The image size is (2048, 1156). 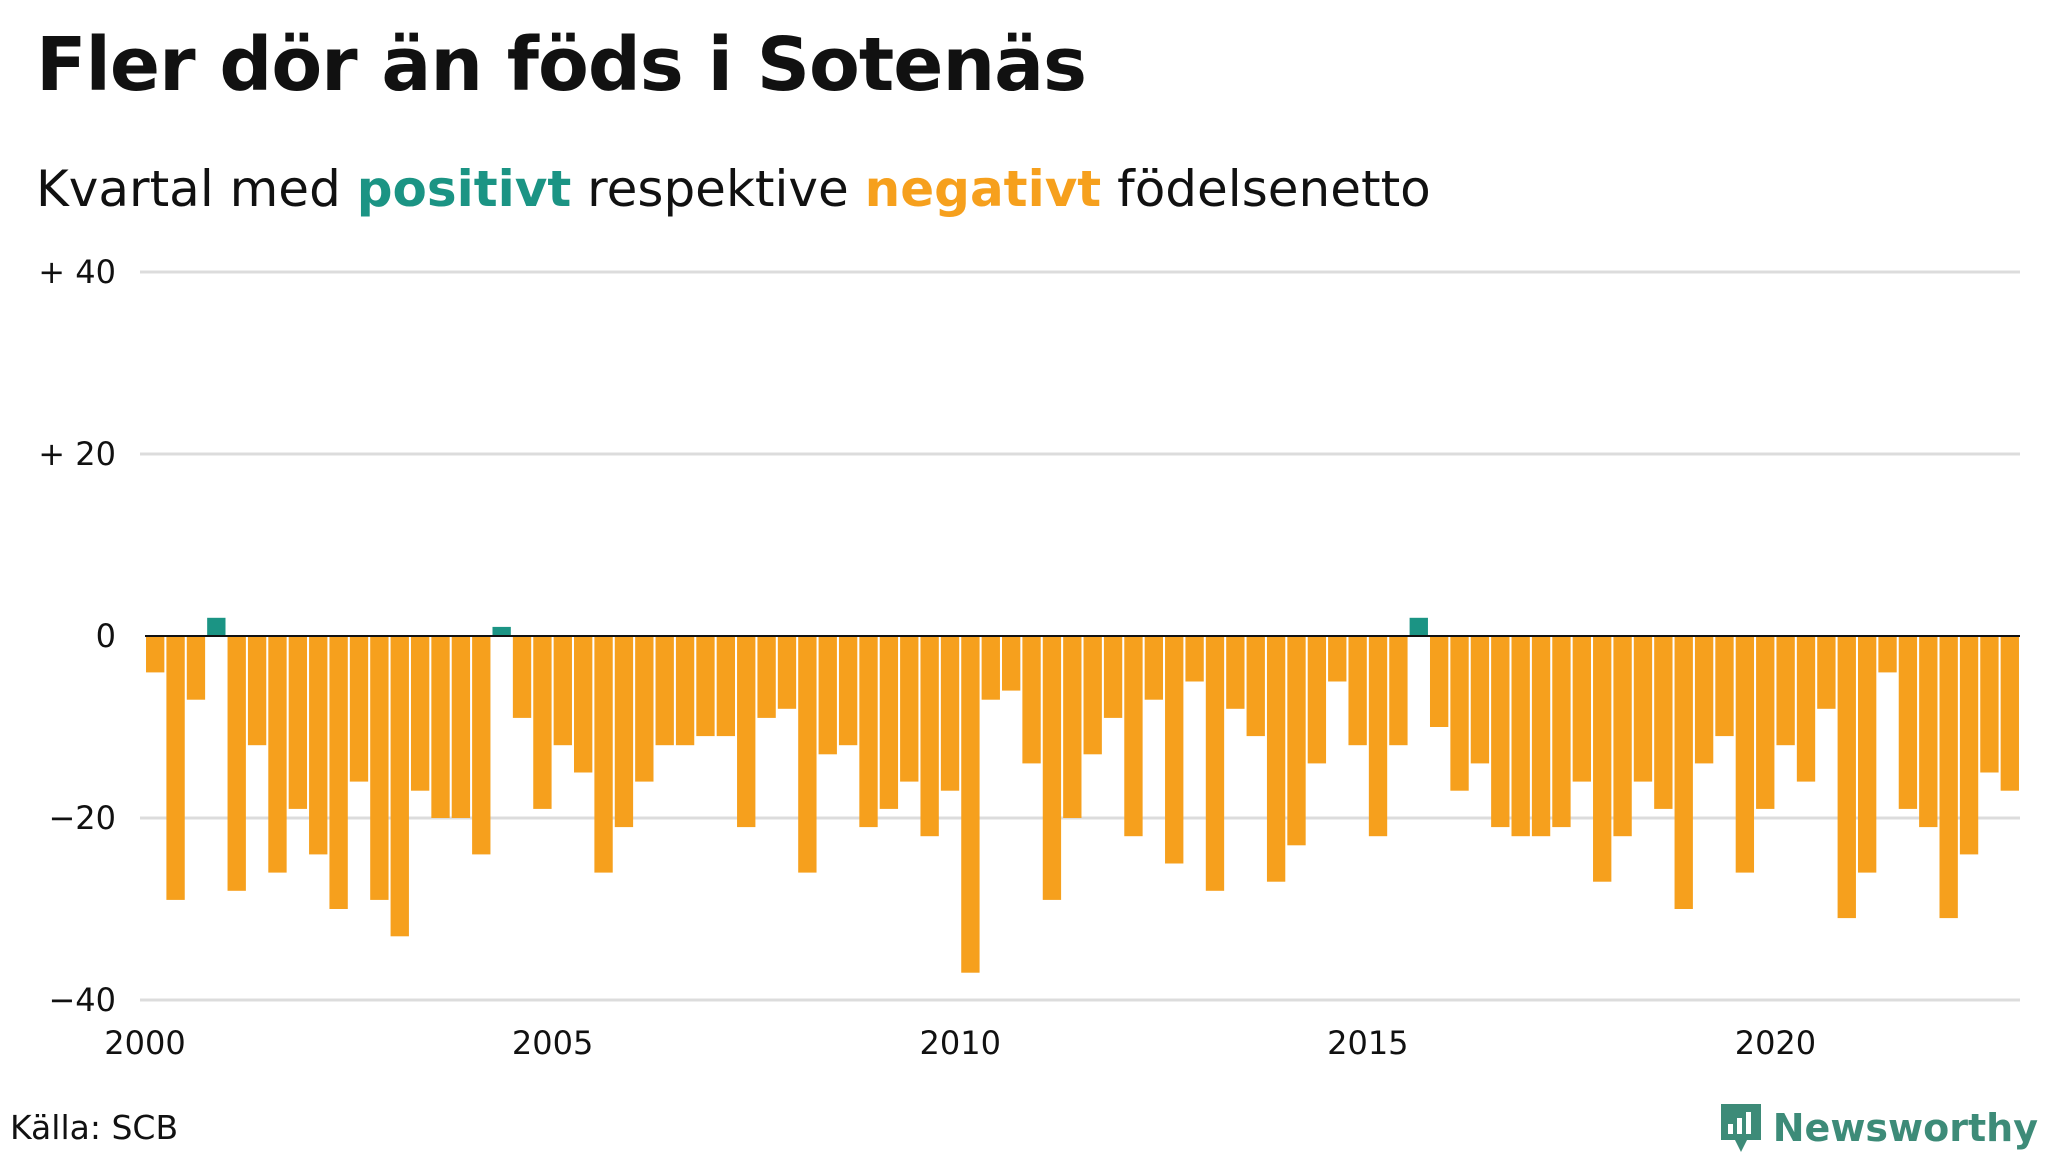 What do you see at coordinates (94, 1127) in the screenshot?
I see `source-note: Källa: SCB` at bounding box center [94, 1127].